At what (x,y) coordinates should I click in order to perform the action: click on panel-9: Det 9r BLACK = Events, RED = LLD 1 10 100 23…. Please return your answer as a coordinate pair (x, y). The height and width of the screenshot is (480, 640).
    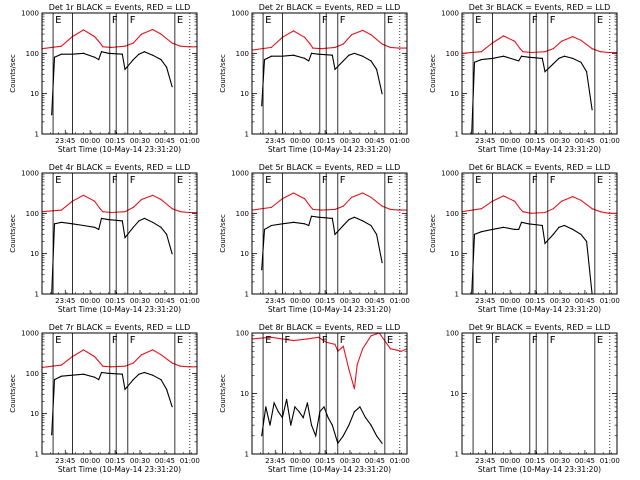
    Looking at the image, I should click on (533, 398).